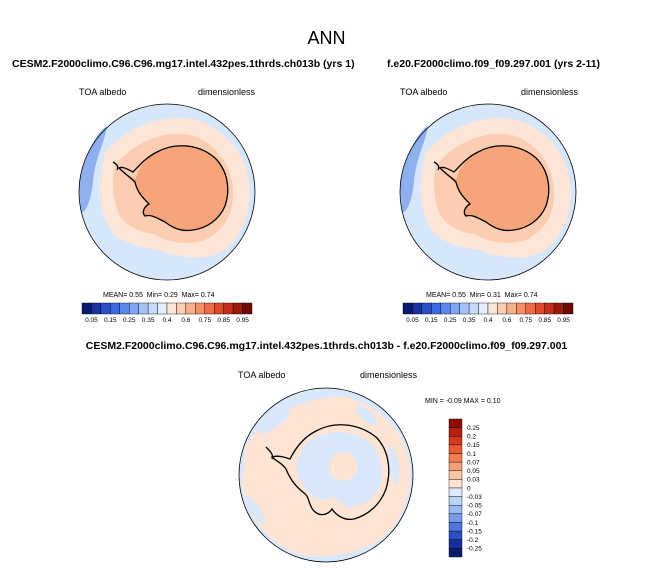 The image size is (653, 568). What do you see at coordinates (530, 295) in the screenshot?
I see `right-max-value: 0.74` at bounding box center [530, 295].